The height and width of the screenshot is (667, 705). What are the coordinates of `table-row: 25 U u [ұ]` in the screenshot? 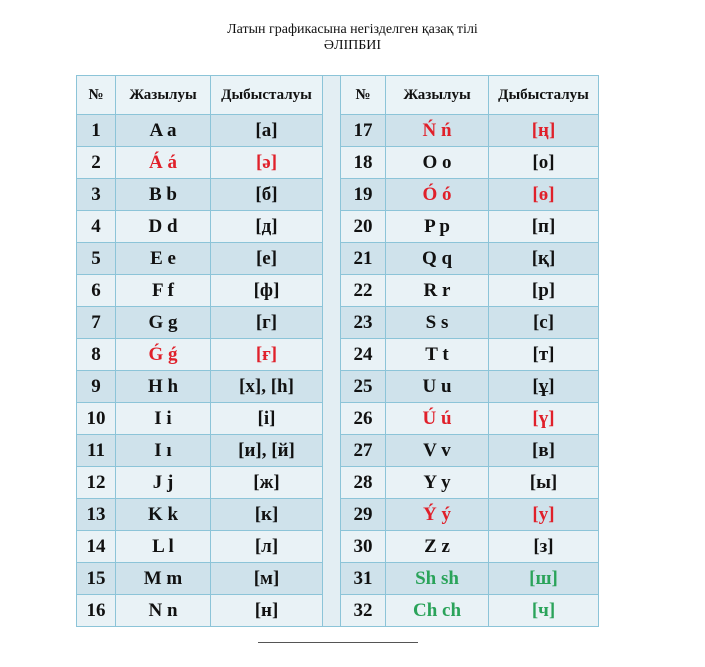 It's located at (469, 386).